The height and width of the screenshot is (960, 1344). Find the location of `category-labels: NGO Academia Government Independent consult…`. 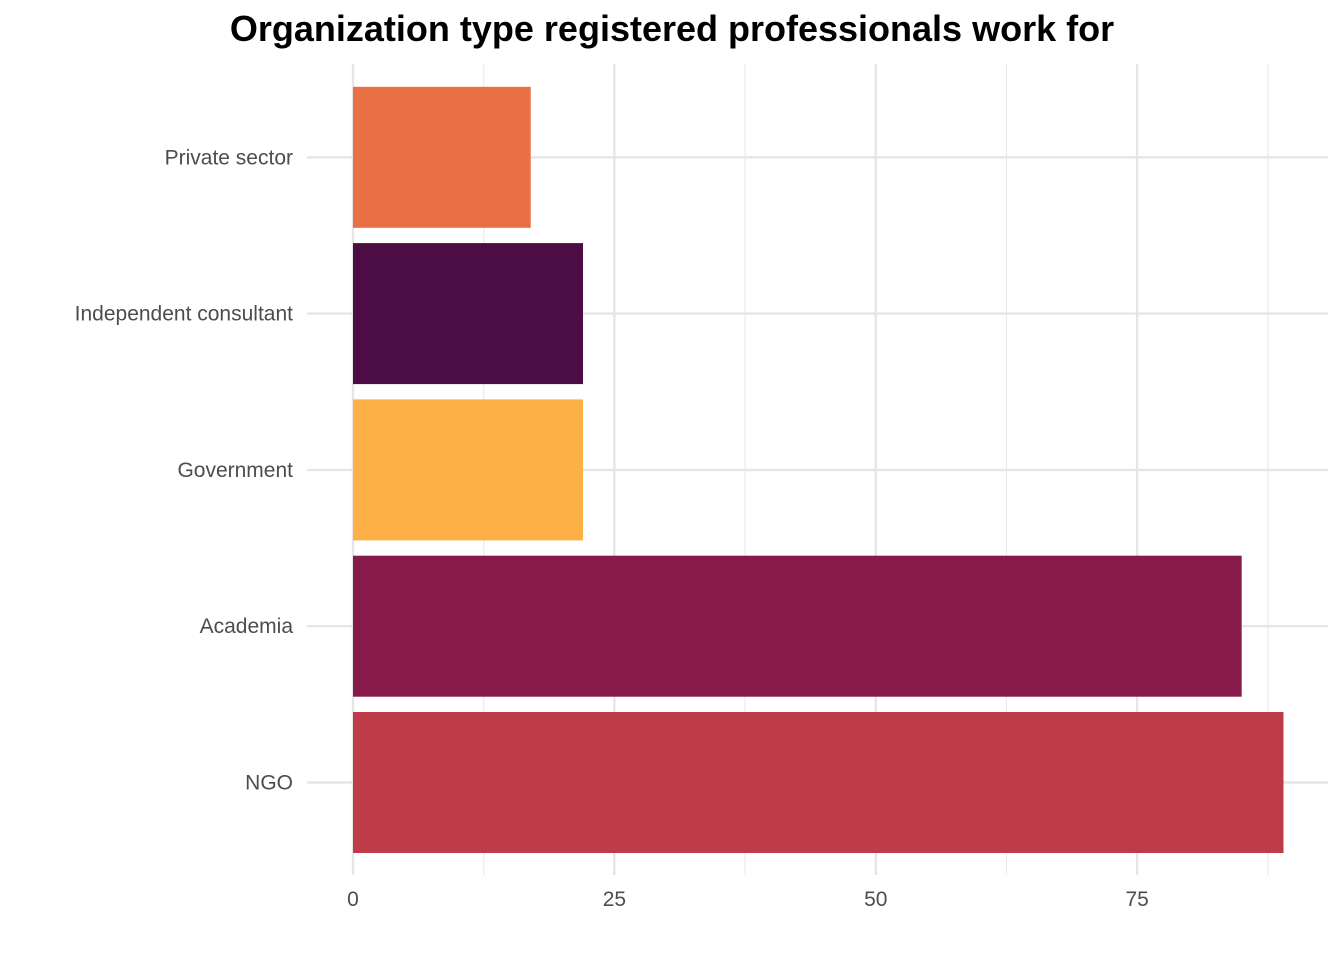

category-labels: NGO Academia Government Independent consult… is located at coordinates (184, 470).